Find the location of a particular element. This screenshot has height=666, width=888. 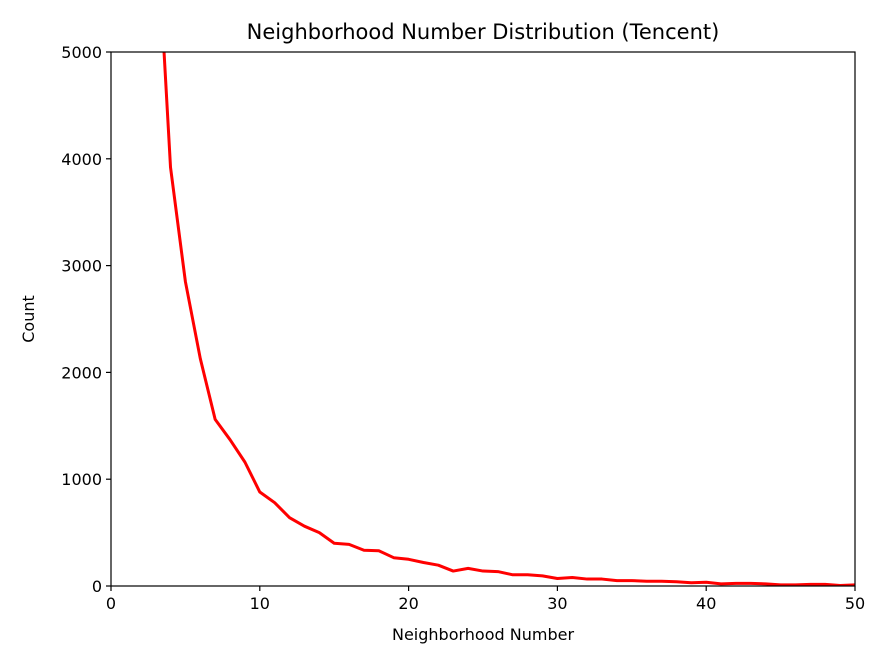

x-tick-label: 0 is located at coordinates (111, 603).